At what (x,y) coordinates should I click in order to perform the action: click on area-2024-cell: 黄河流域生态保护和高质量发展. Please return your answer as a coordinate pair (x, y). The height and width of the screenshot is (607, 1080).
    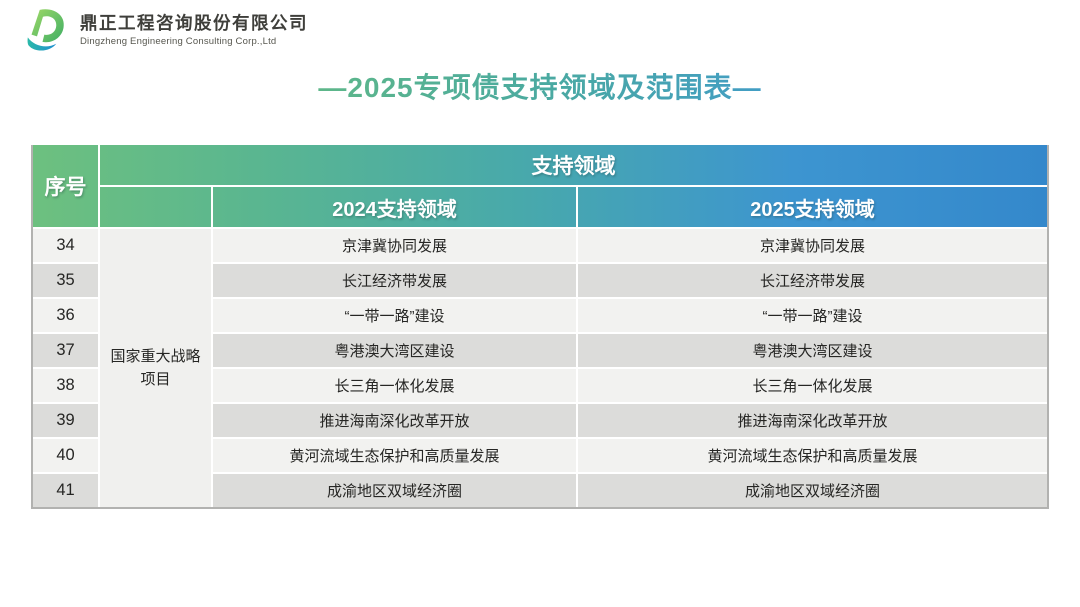
    Looking at the image, I should click on (395, 454).